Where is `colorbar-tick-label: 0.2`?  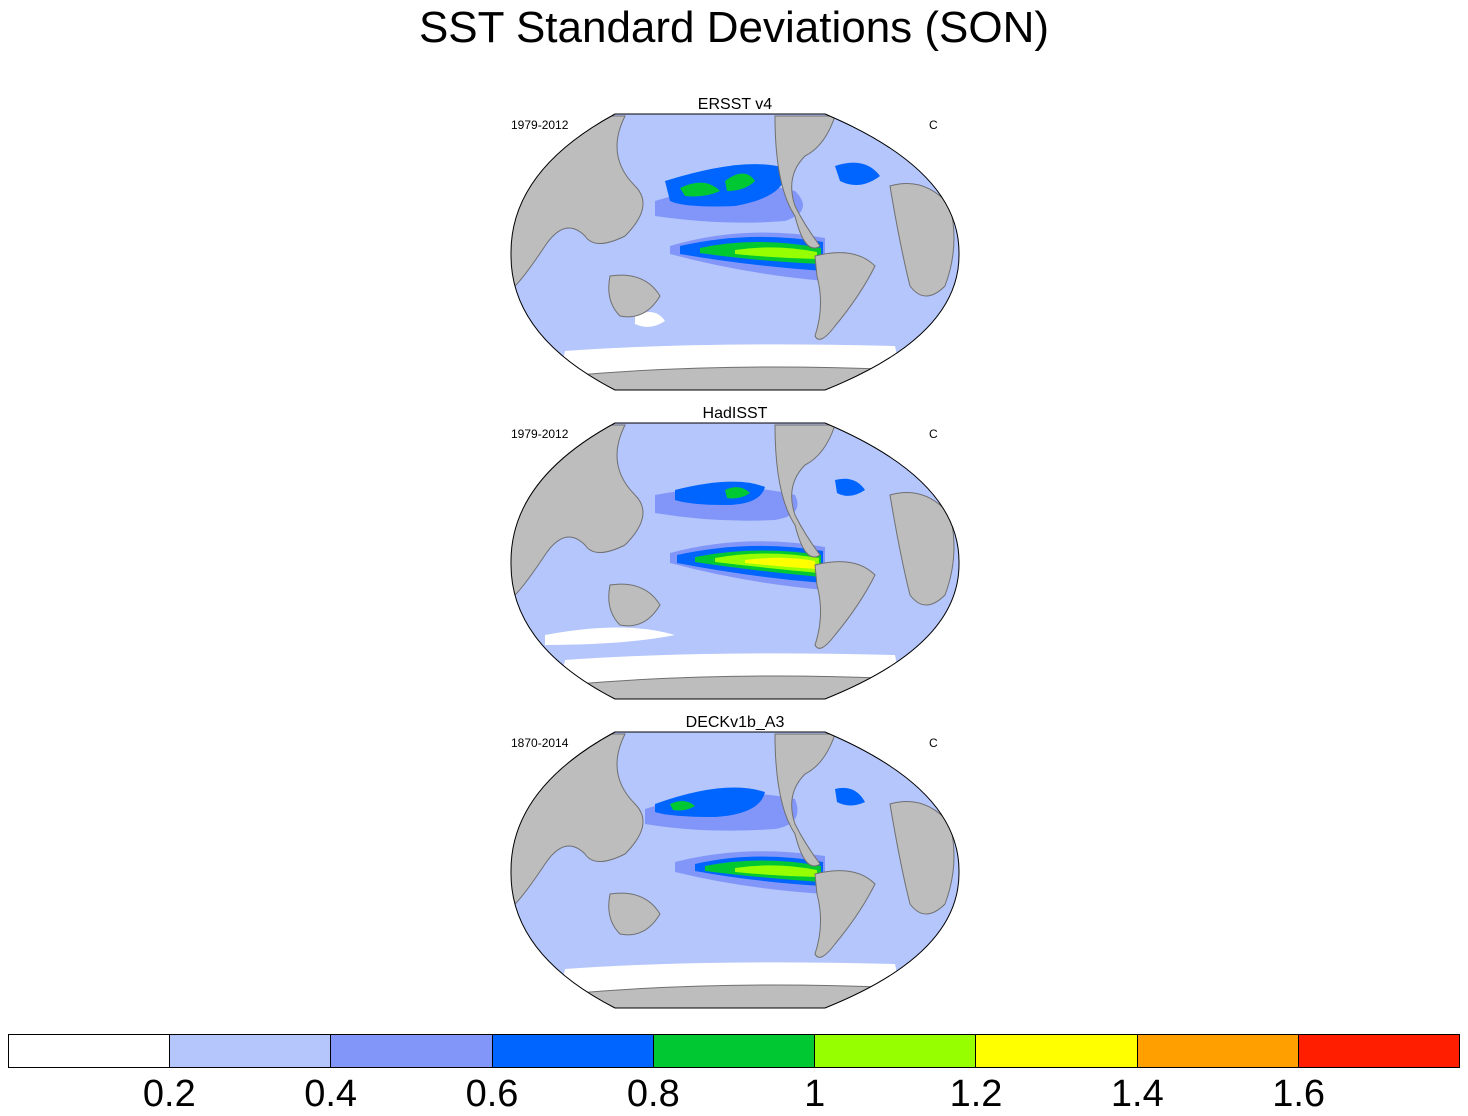 colorbar-tick-label: 0.2 is located at coordinates (169, 1094).